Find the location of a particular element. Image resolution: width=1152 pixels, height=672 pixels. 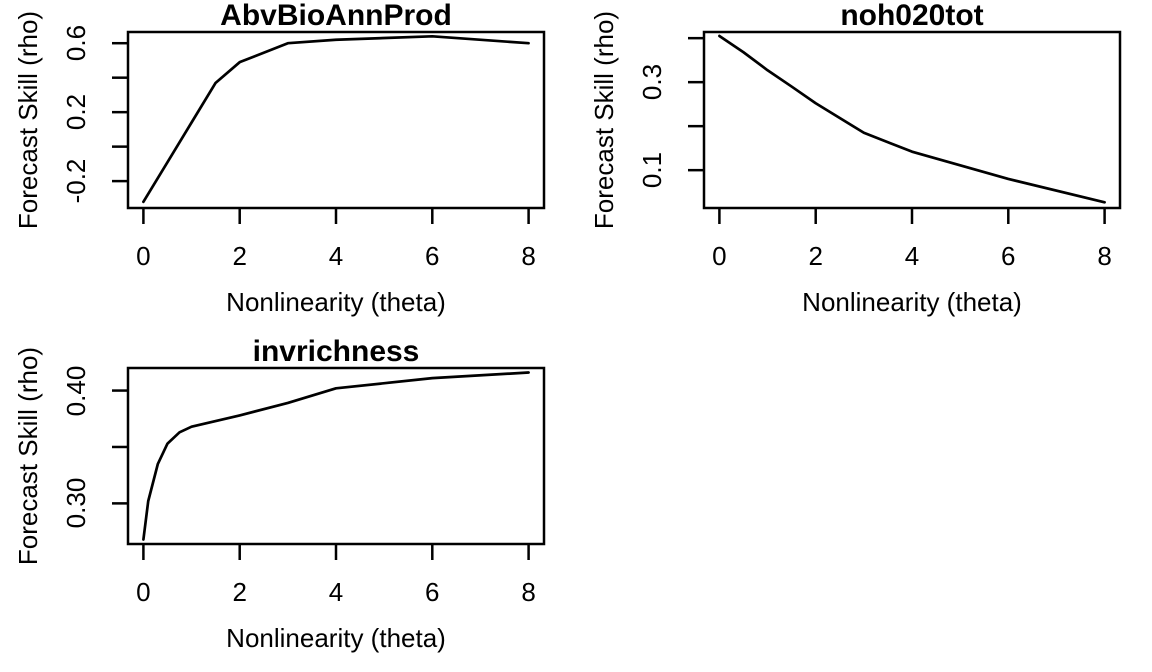

chart-title: invrichness is located at coordinates (336, 351).